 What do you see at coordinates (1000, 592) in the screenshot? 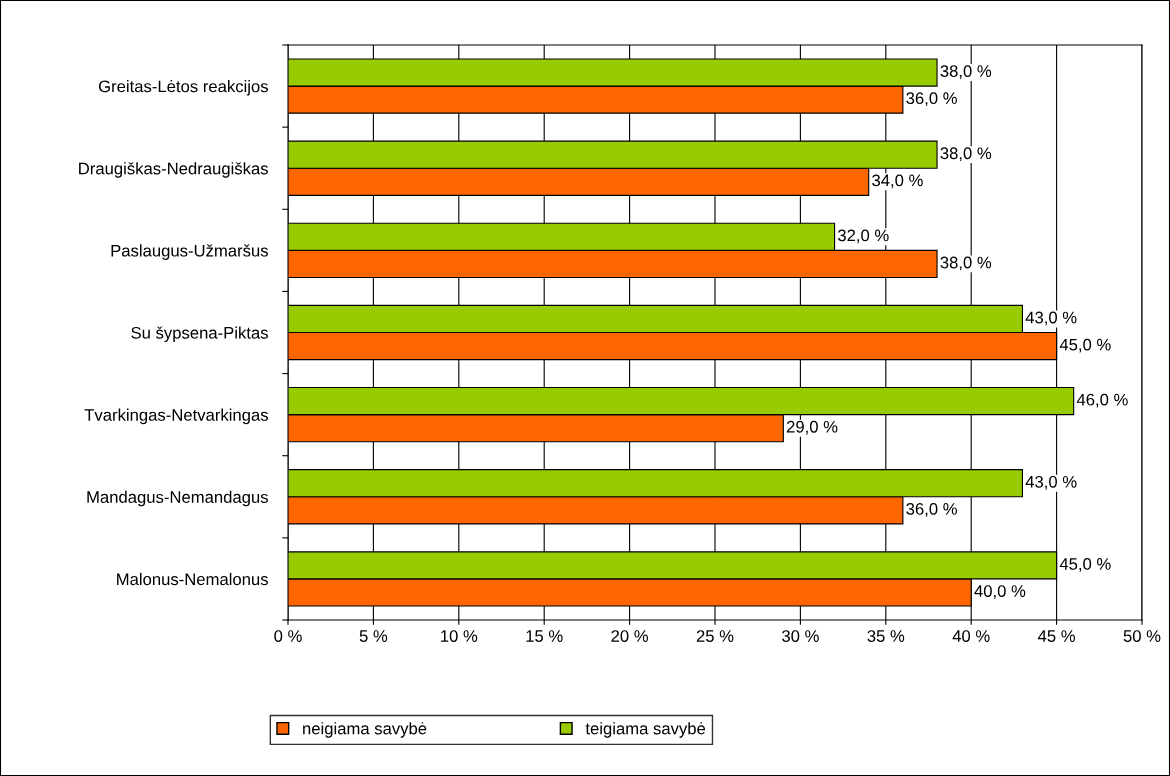
I see `data-label: 40,0 %` at bounding box center [1000, 592].